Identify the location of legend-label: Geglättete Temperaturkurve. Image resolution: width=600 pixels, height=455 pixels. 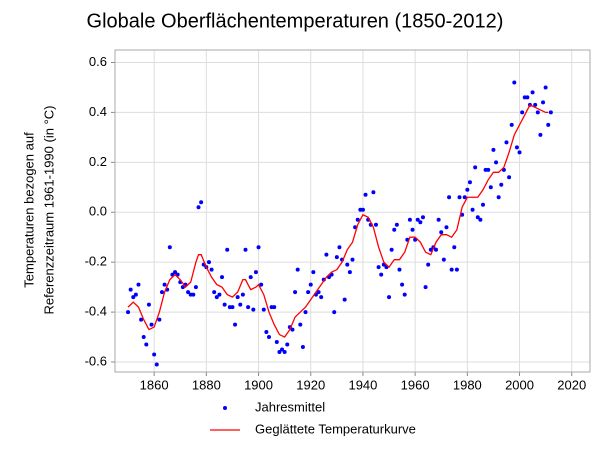
(335, 428).